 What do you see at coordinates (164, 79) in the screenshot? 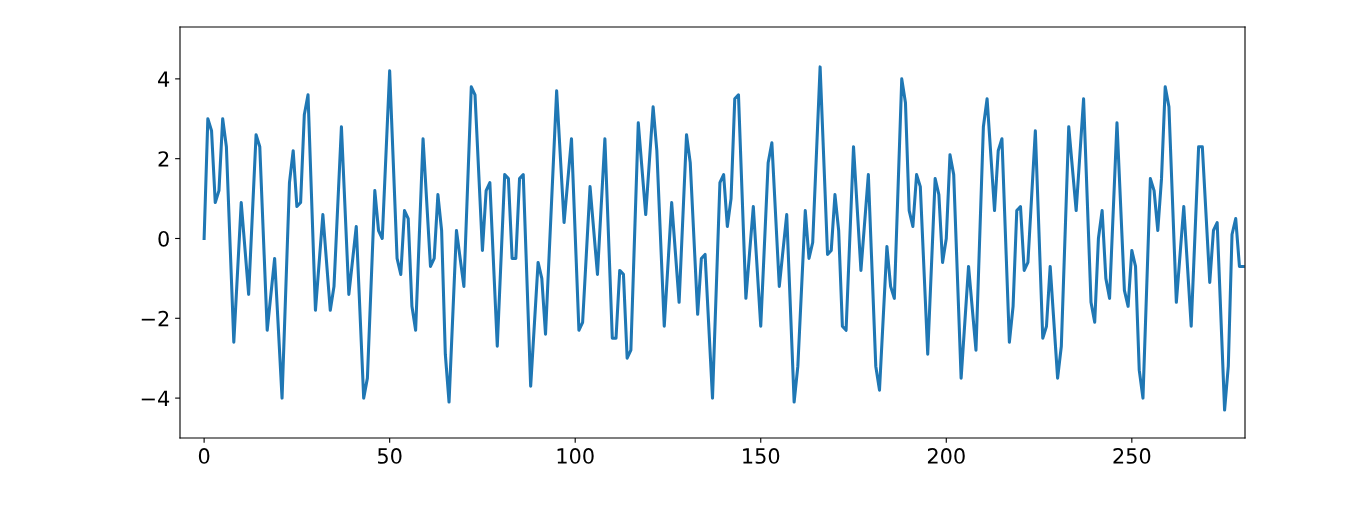
I see `y-tick-label: 4` at bounding box center [164, 79].